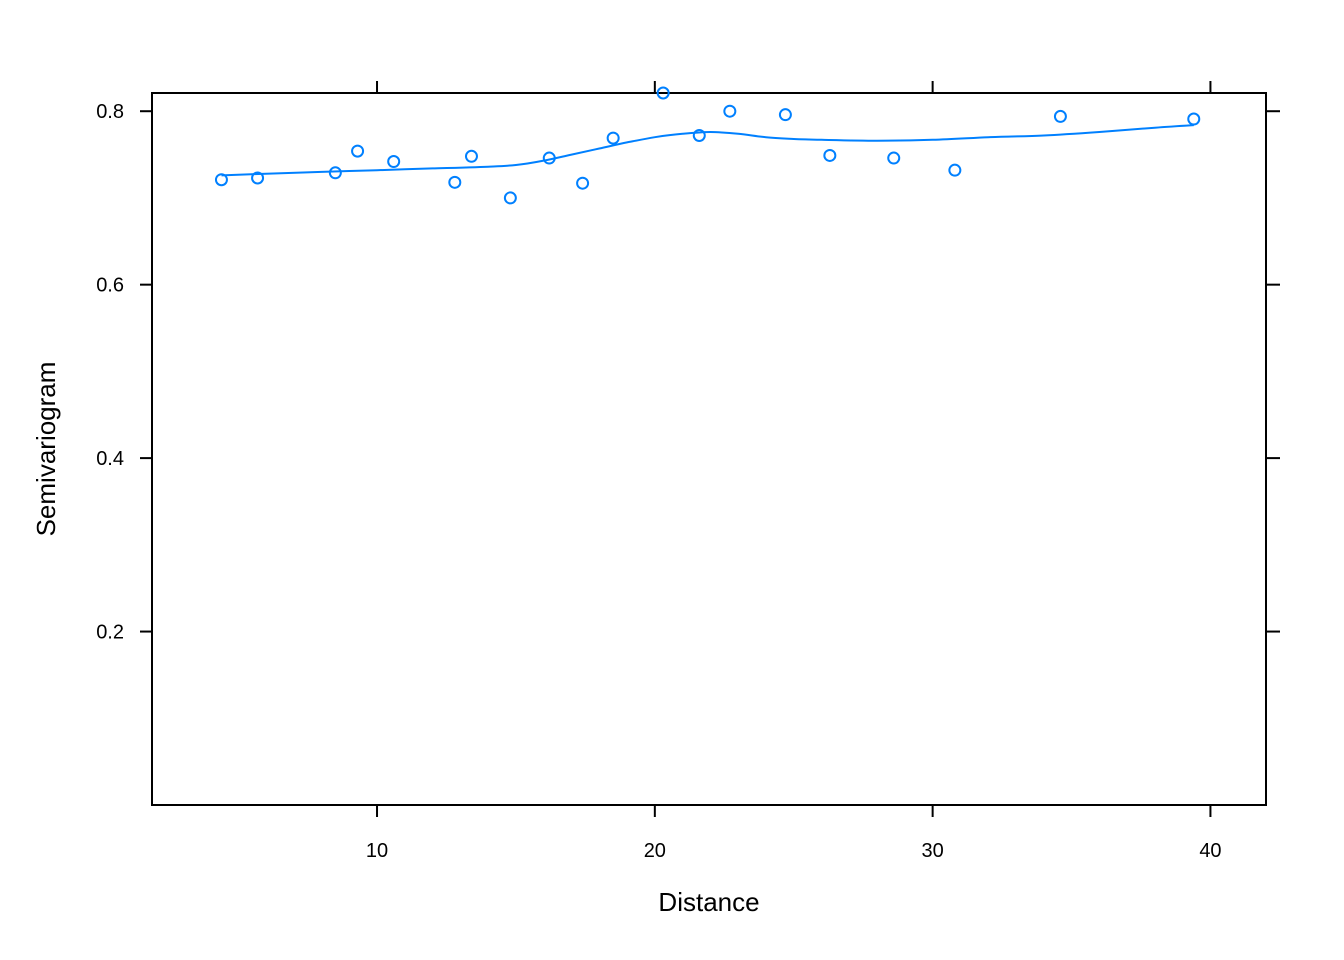 The height and width of the screenshot is (960, 1344). What do you see at coordinates (708, 902) in the screenshot?
I see `x-axis-label: Distance` at bounding box center [708, 902].